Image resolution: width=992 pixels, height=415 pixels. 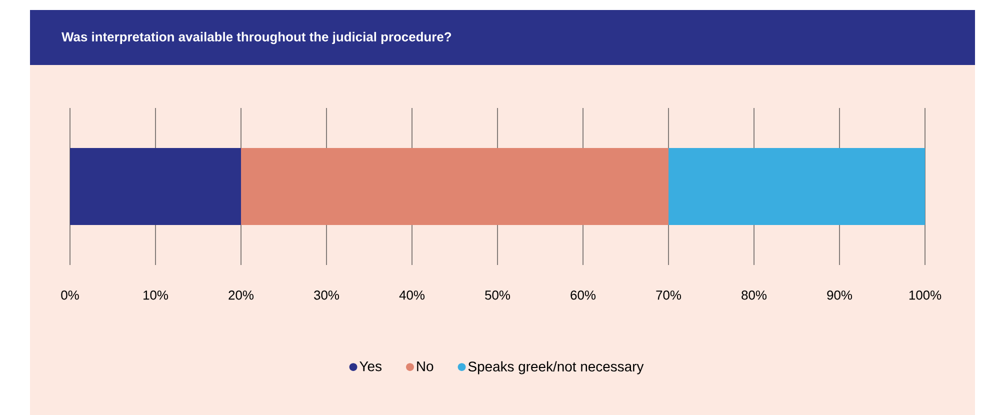 I want to click on x-tick-label: 0%, so click(x=70, y=295).